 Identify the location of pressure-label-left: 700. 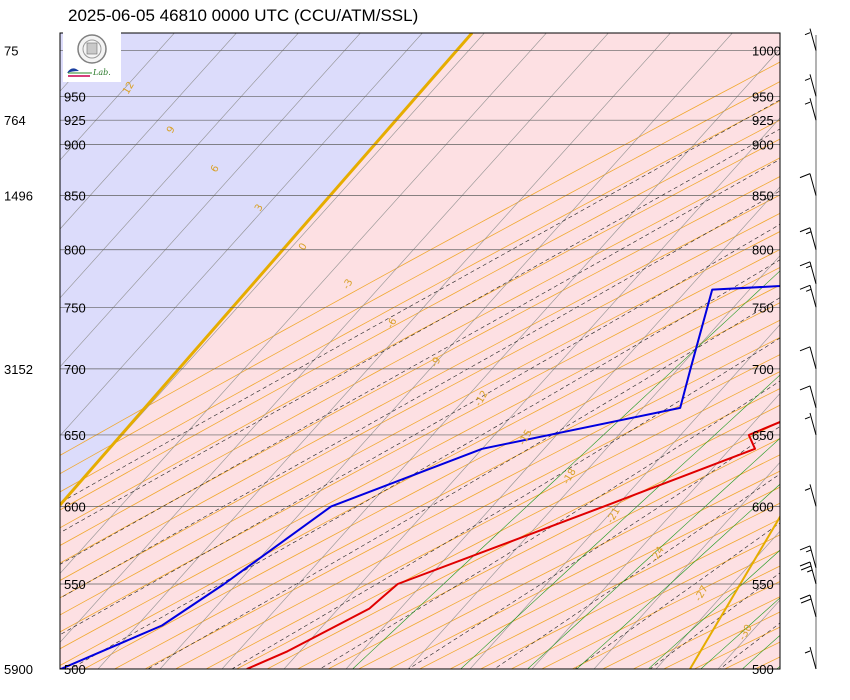
(75, 369).